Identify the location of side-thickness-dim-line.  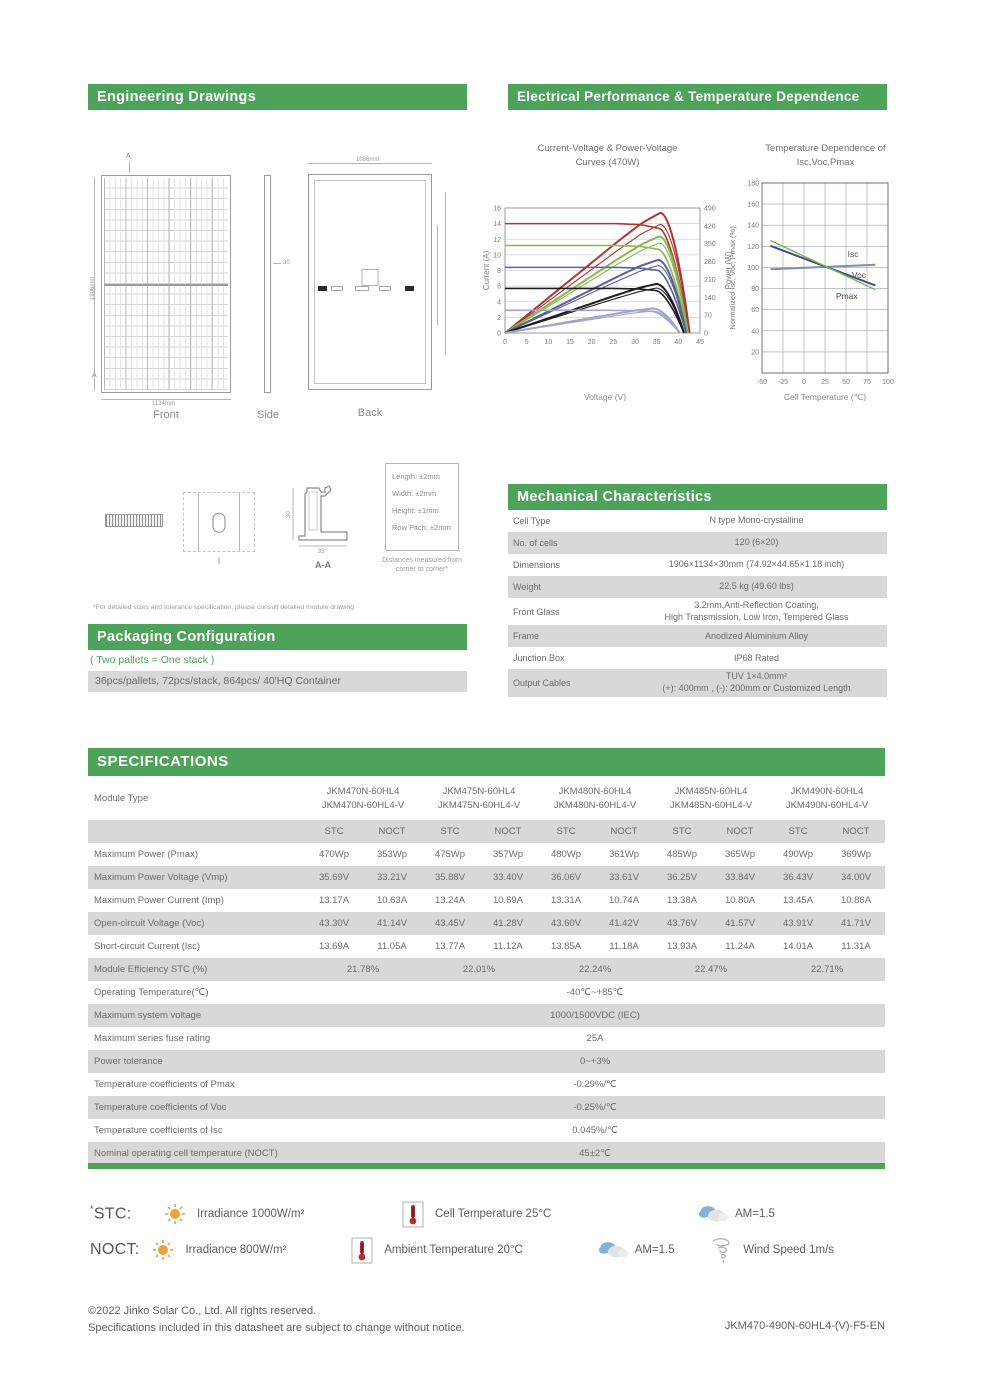
(277, 263).